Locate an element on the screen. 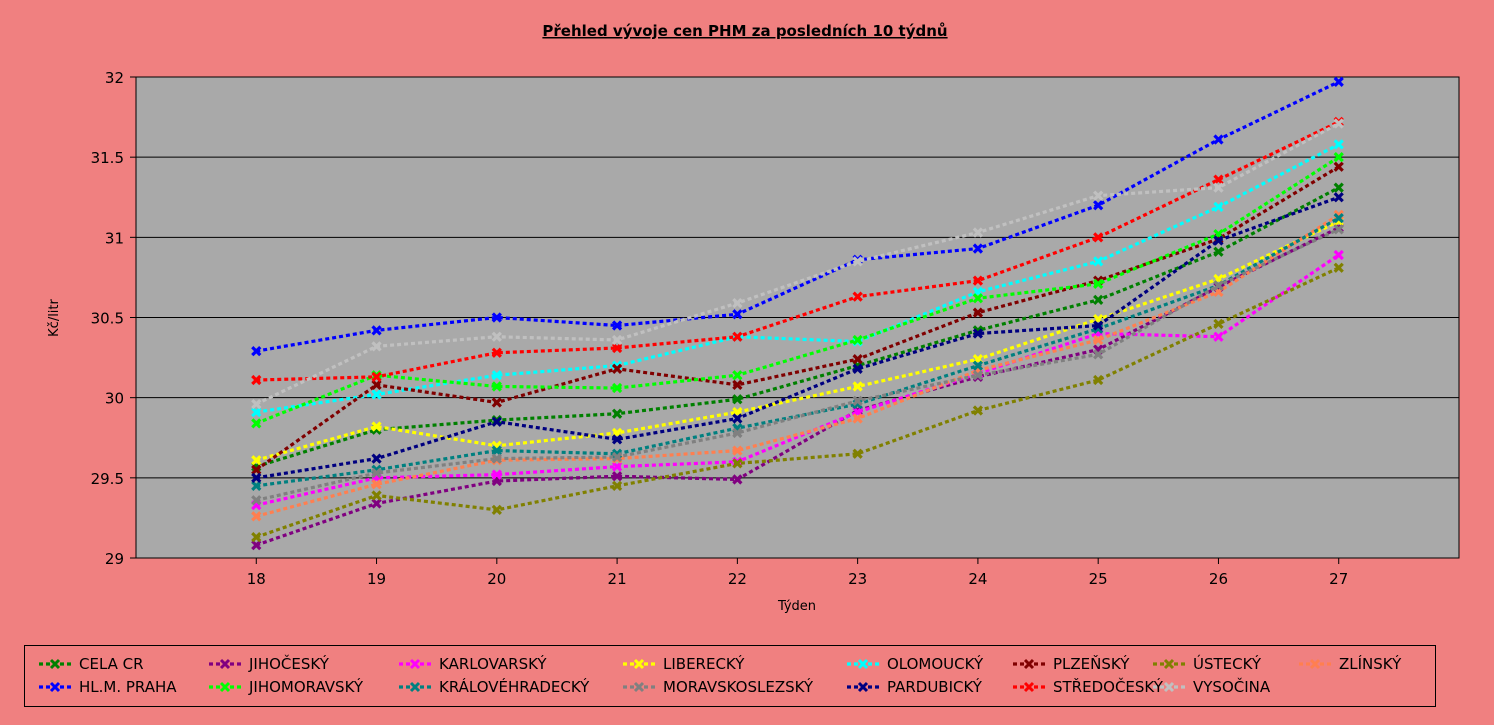  legend-label: ZLÍNSKÝ is located at coordinates (1370, 663).